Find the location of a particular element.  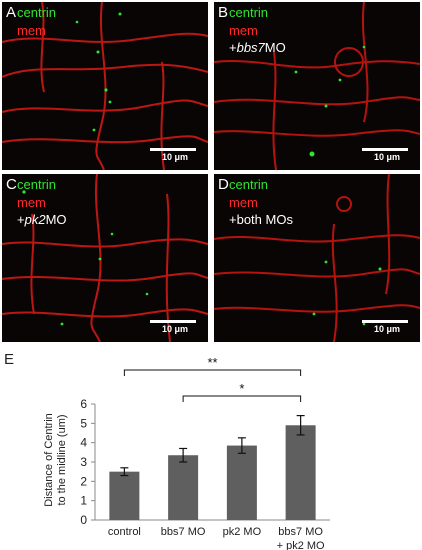

condition-label: +pk2MO is located at coordinates (42, 219).